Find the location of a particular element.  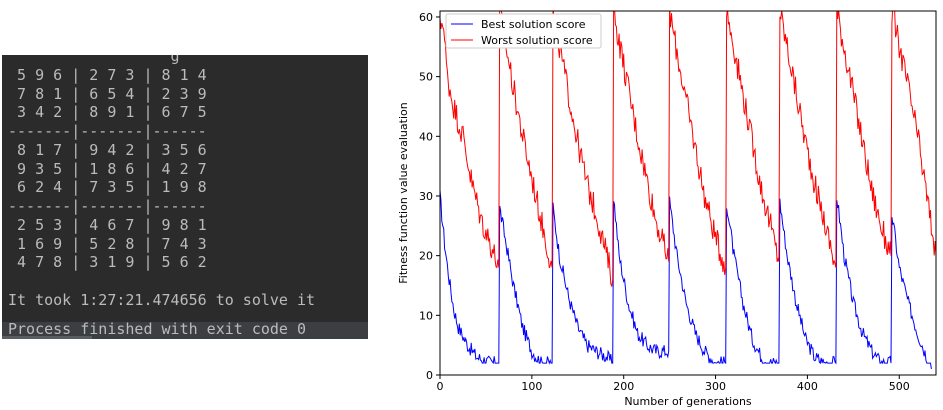

legend-label: Worst solution score is located at coordinates (537, 40).